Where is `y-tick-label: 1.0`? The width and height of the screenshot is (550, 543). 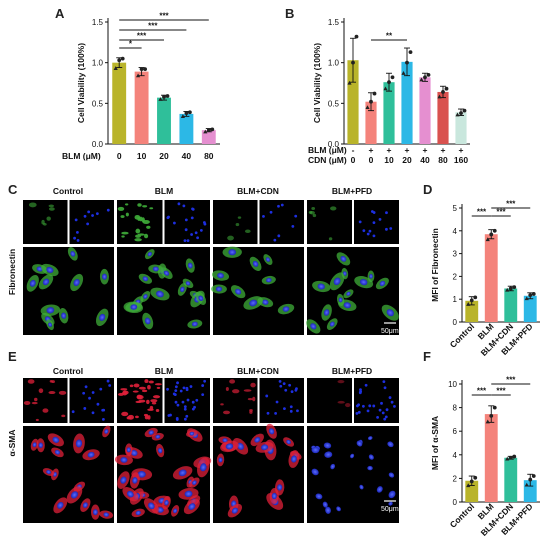
y-tick-label: 1.0 is located at coordinates (98, 63).